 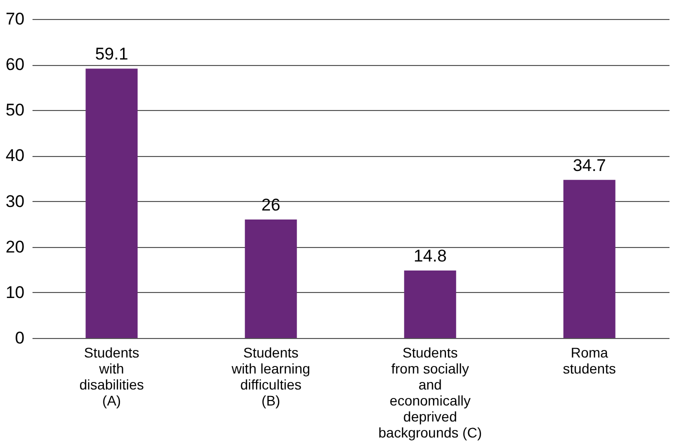 I want to click on x-tick-label: Students from socially and economically deprived backgrounds (C), so click(x=430, y=392).